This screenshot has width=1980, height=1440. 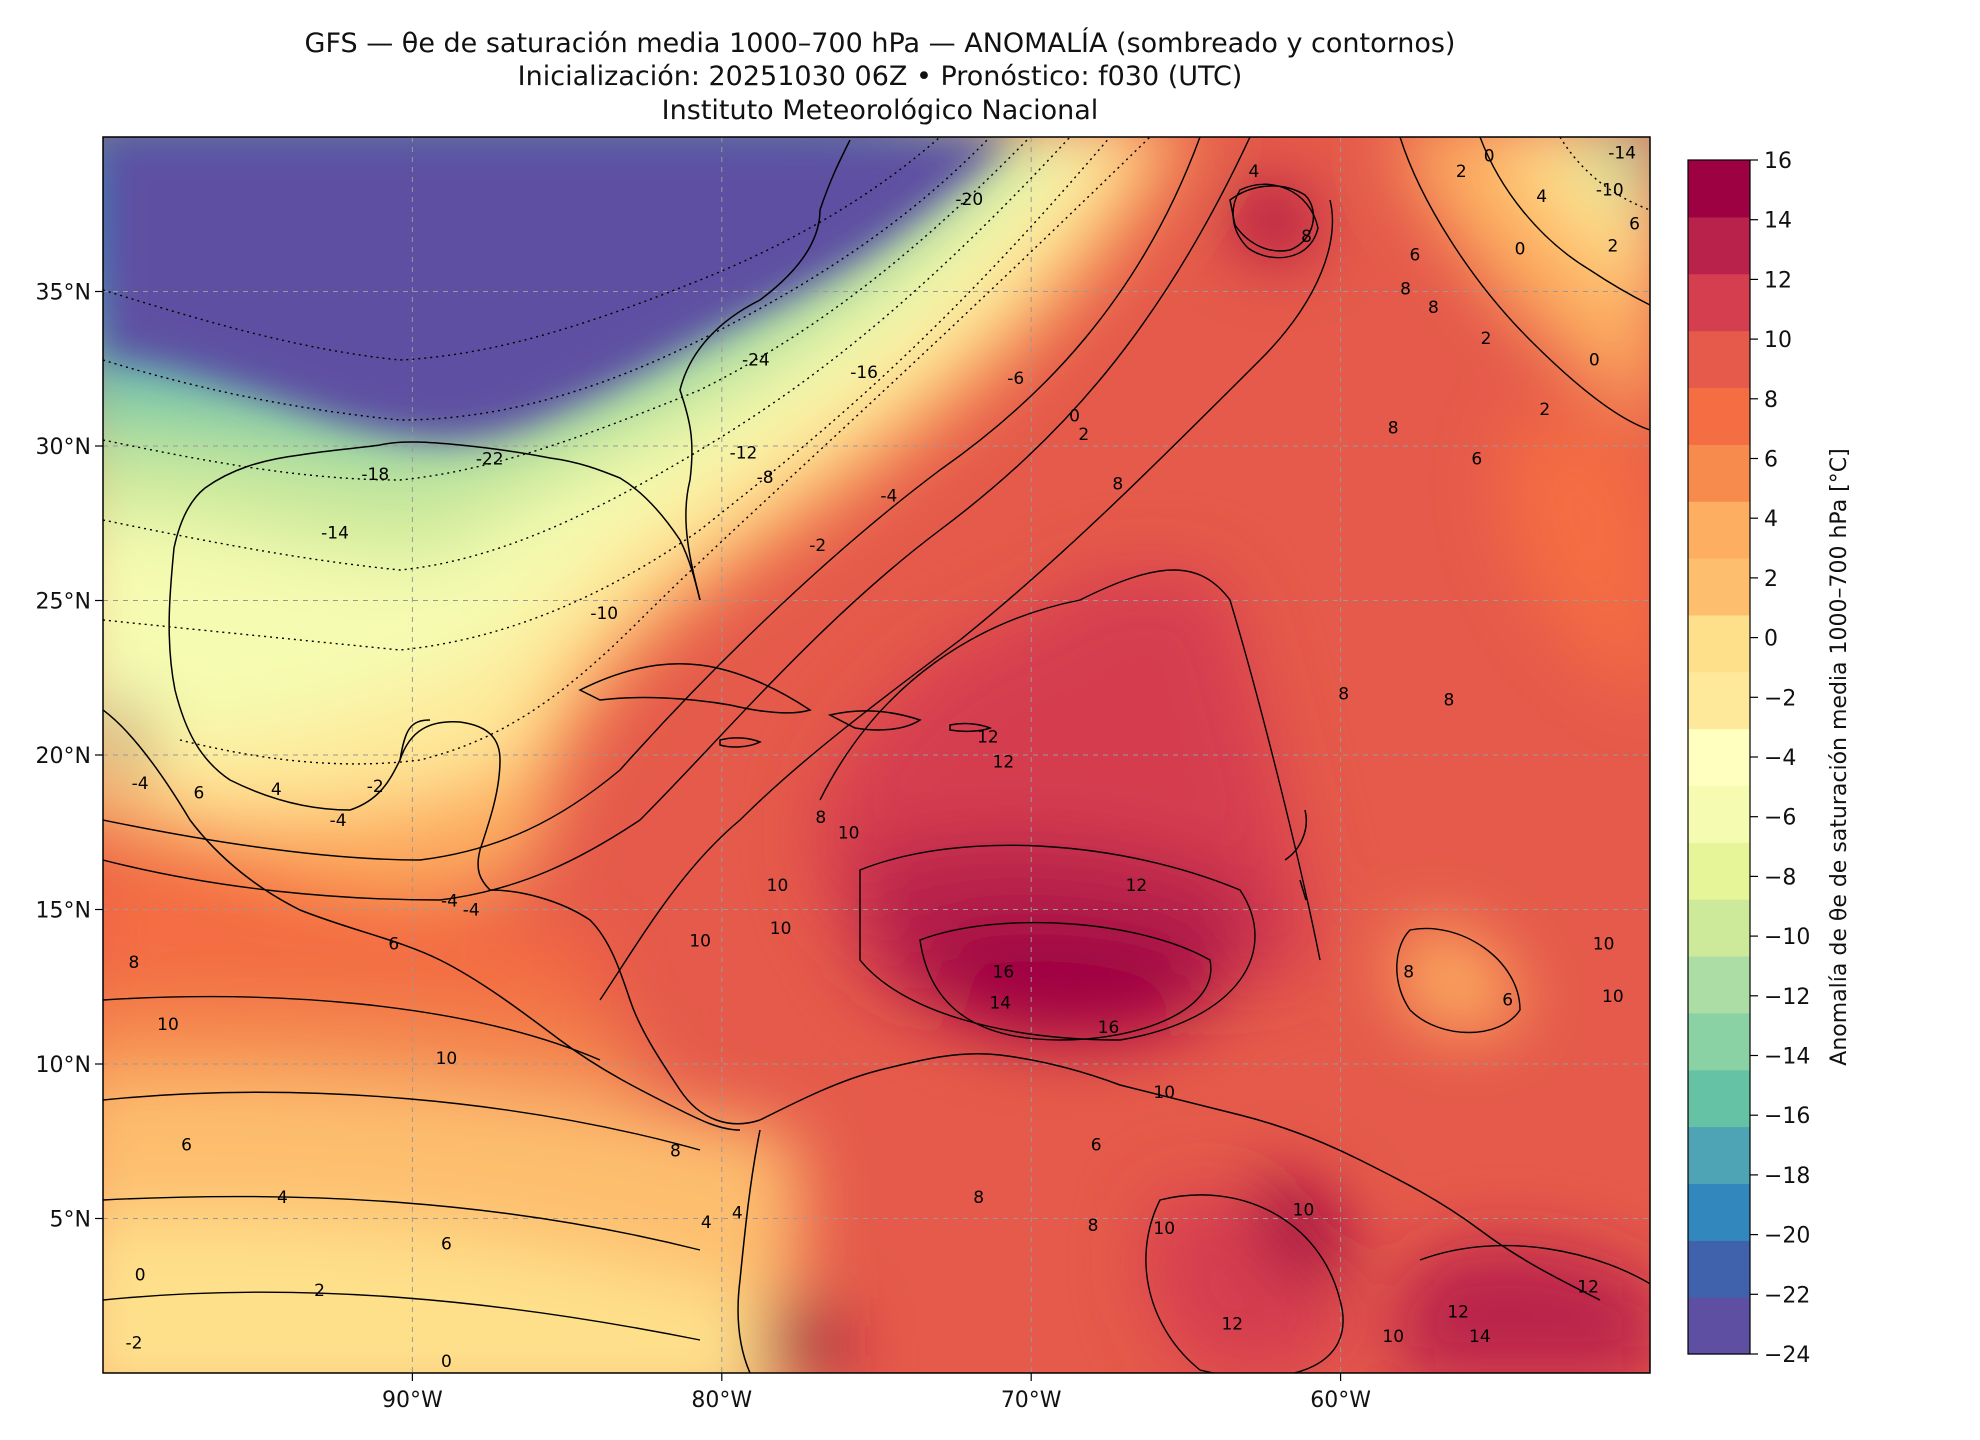 I want to click on colorbar-tick-label: −20, so click(x=1787, y=1236).